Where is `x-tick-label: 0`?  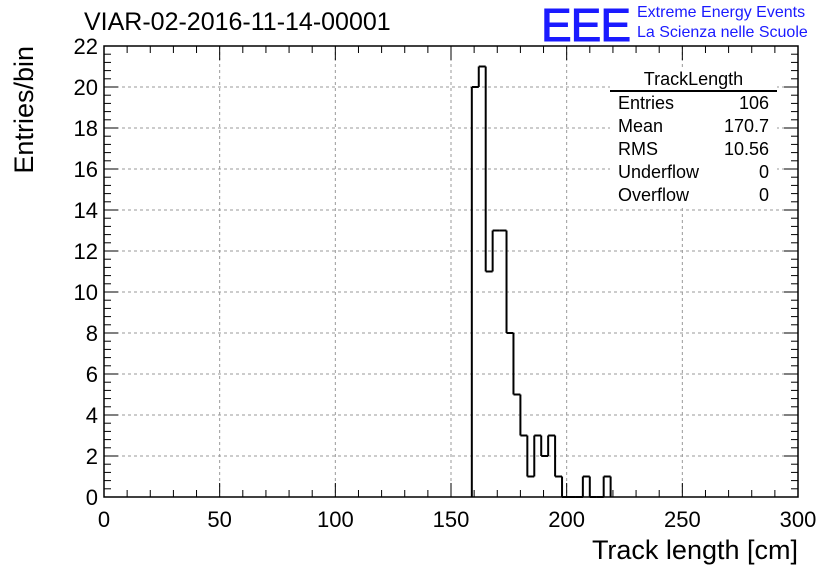
x-tick-label: 0 is located at coordinates (104, 519).